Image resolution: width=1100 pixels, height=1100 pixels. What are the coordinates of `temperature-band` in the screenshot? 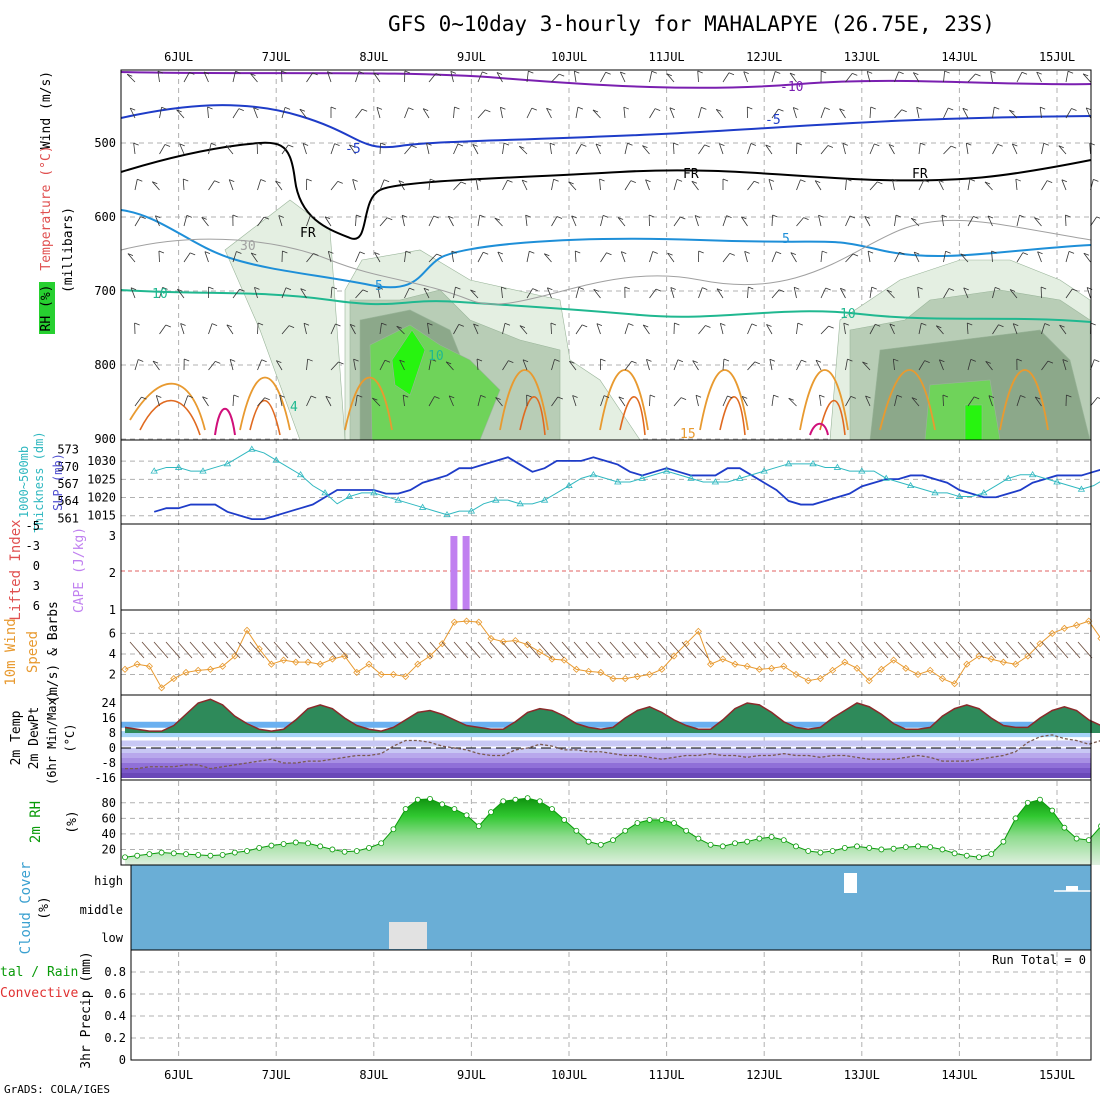 It's located at (606, 770).